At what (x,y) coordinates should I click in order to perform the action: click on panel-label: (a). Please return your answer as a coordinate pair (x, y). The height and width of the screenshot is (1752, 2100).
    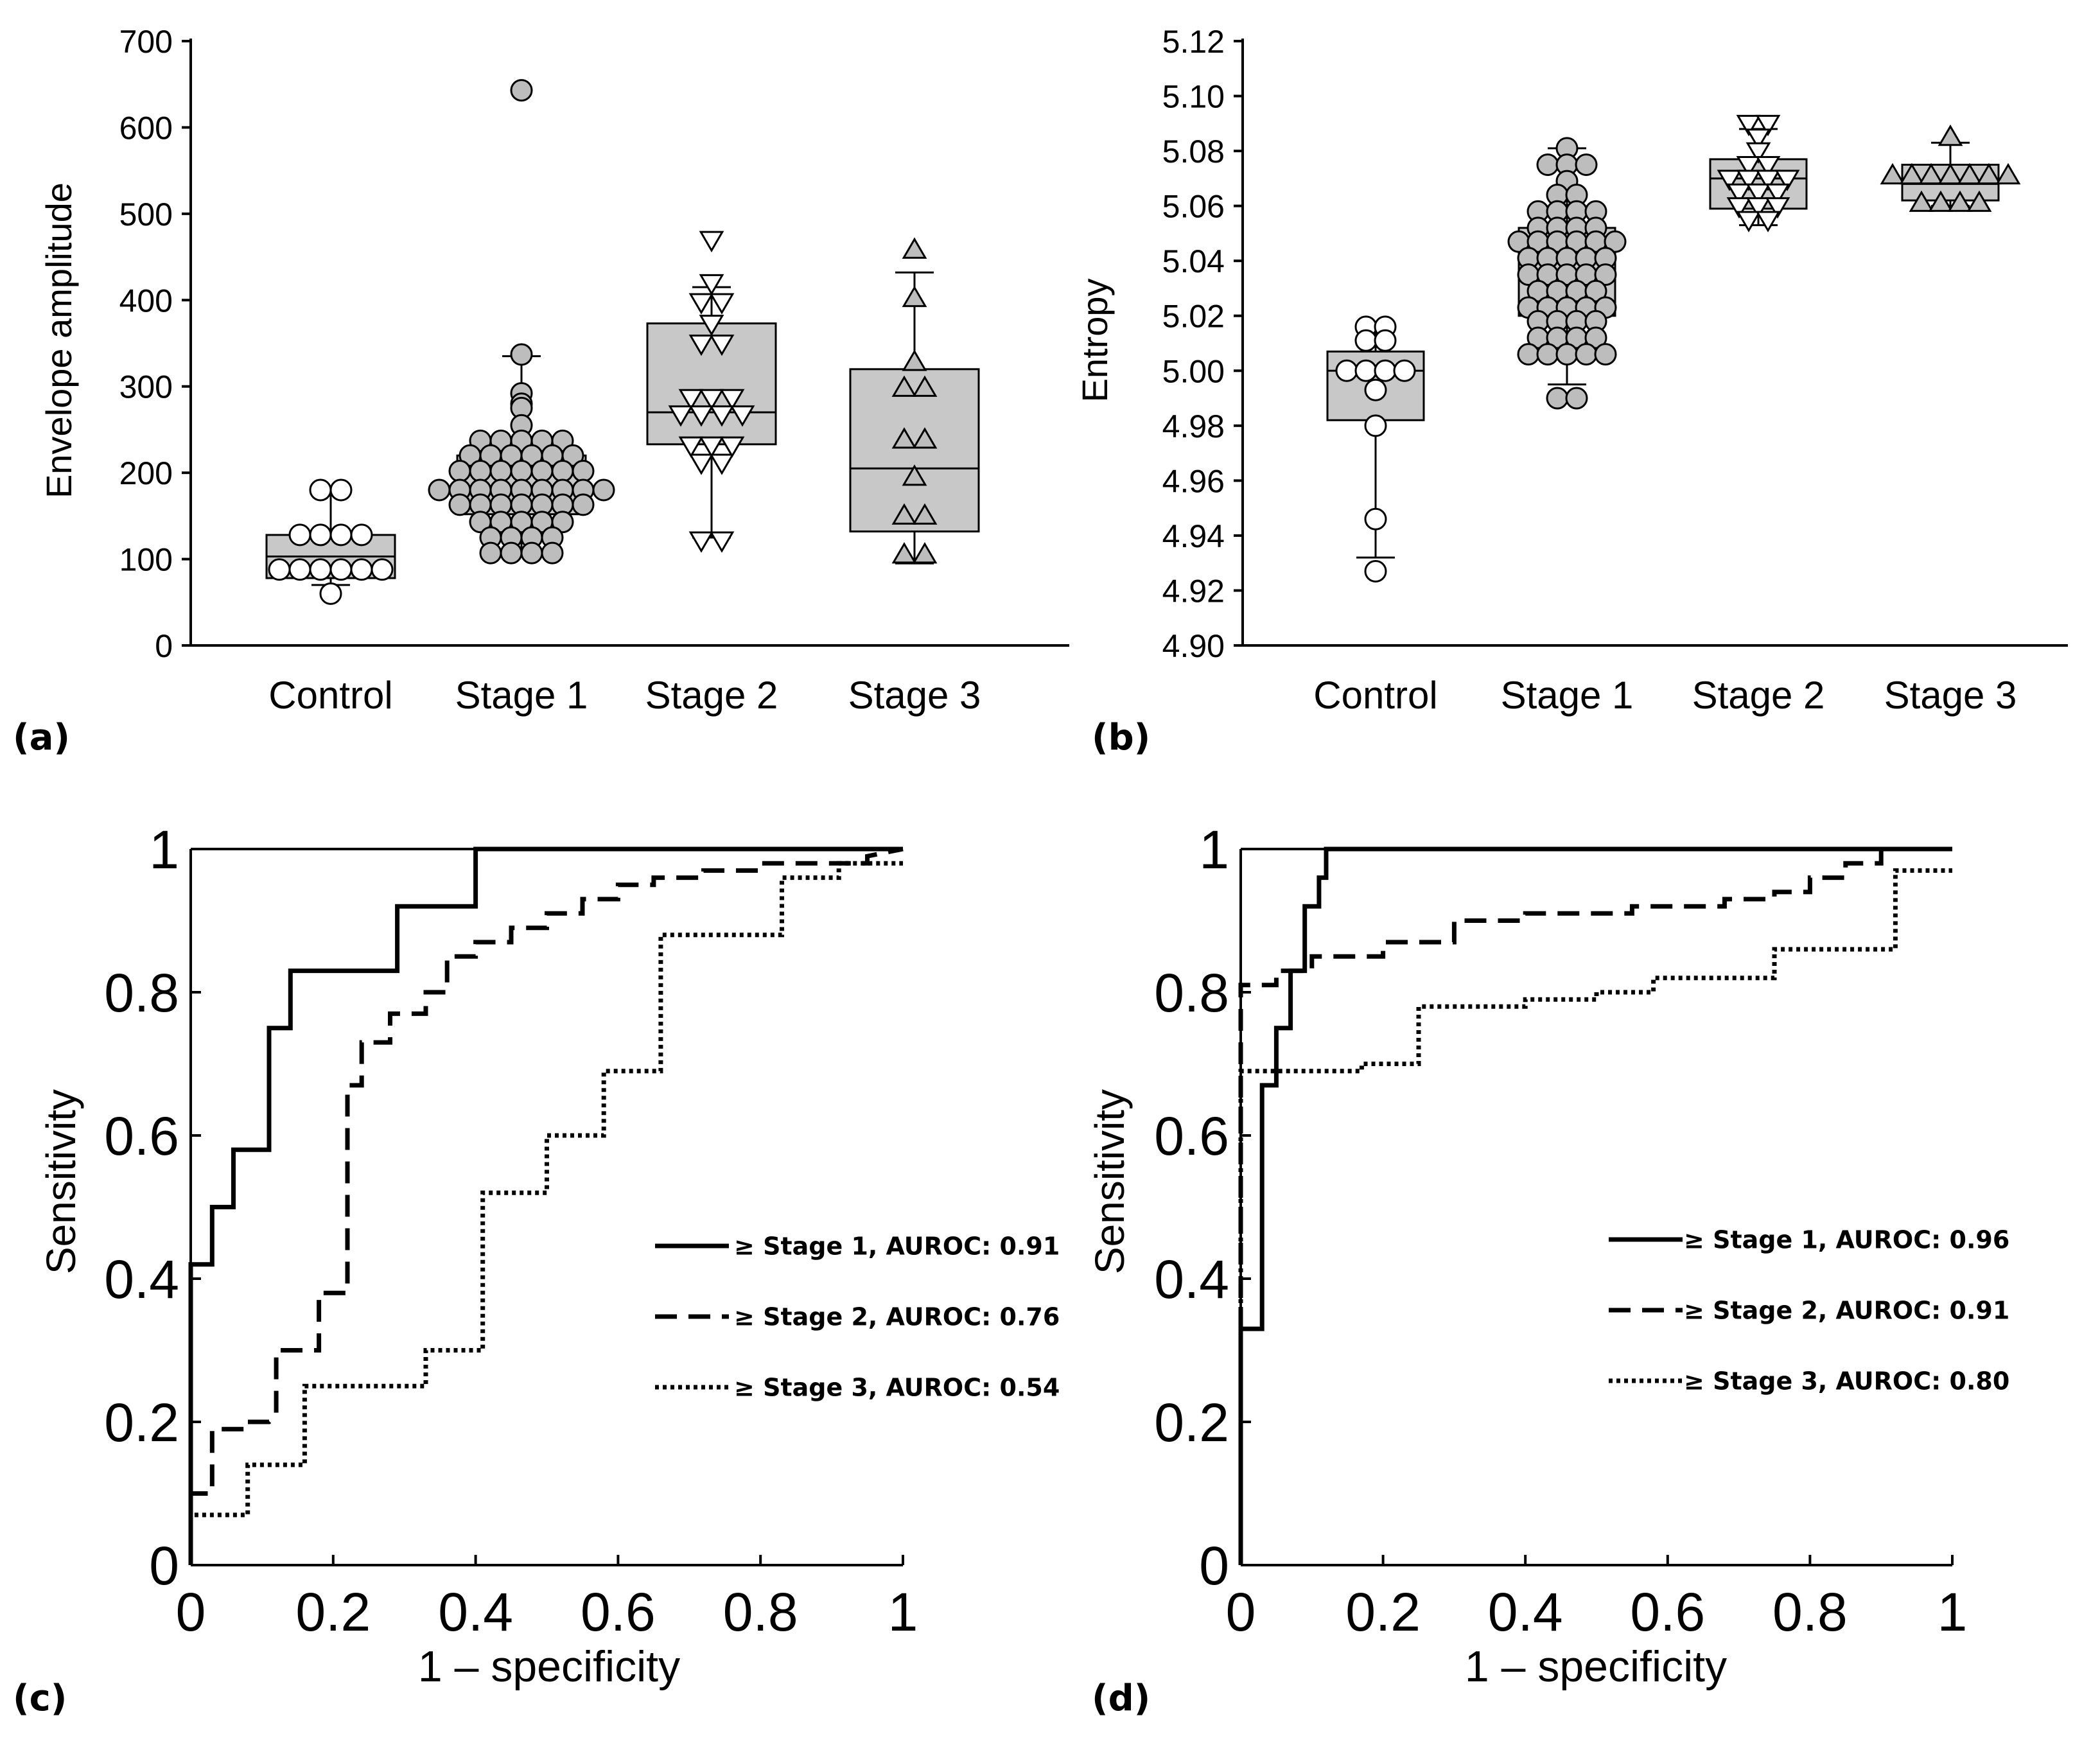
    Looking at the image, I should click on (41, 737).